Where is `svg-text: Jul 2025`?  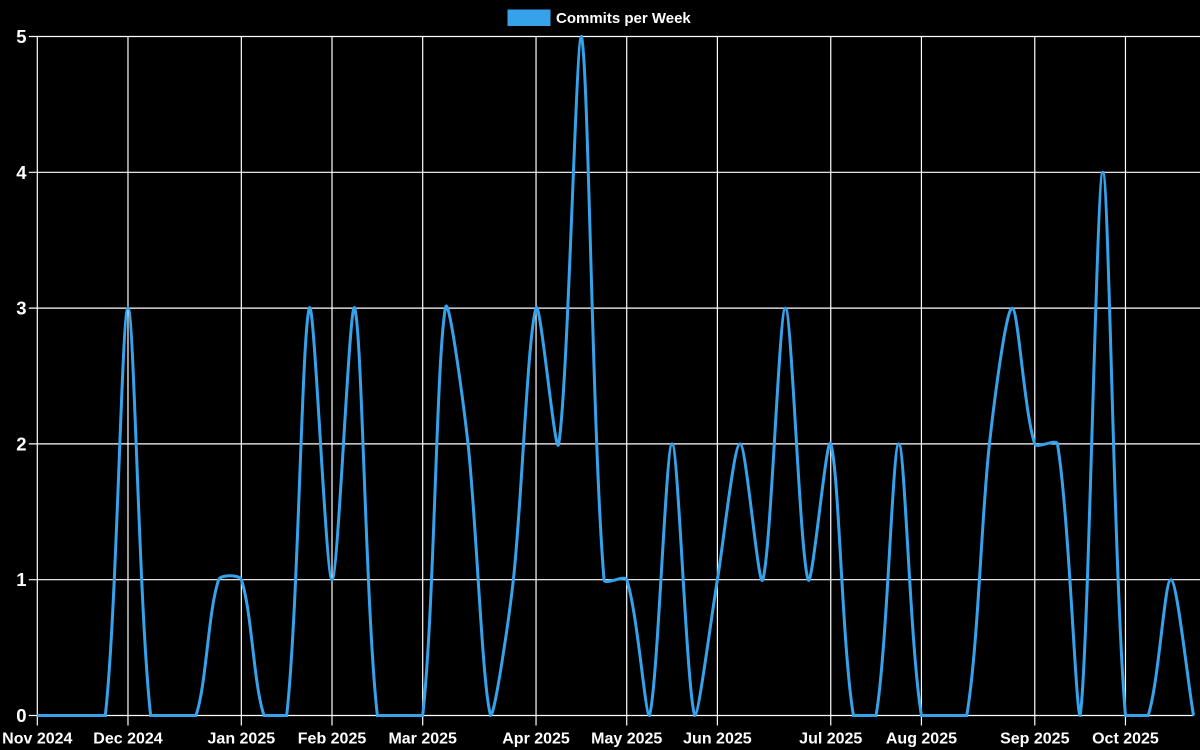 svg-text: Jul 2025 is located at coordinates (830, 739).